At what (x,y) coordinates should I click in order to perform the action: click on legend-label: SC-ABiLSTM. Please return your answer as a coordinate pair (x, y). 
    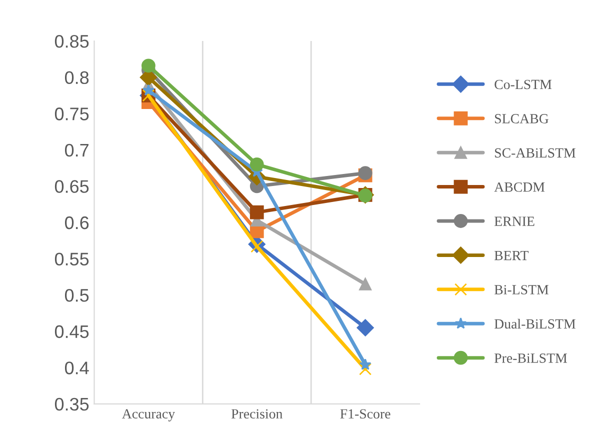
    Looking at the image, I should click on (535, 153).